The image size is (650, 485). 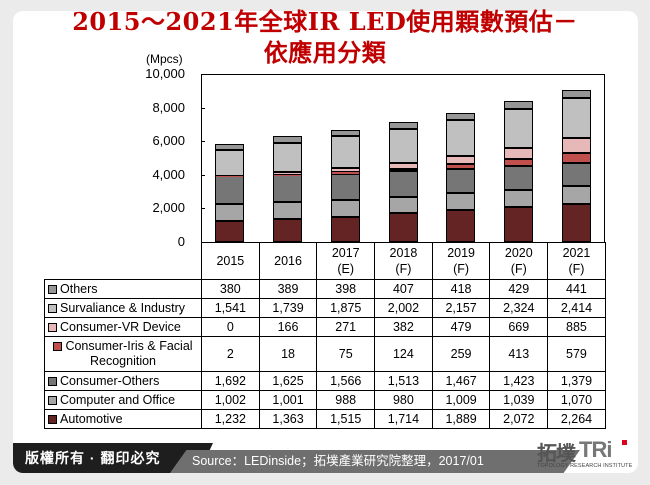 What do you see at coordinates (325, 52) in the screenshot?
I see `title-line-2: 依應用分類` at bounding box center [325, 52].